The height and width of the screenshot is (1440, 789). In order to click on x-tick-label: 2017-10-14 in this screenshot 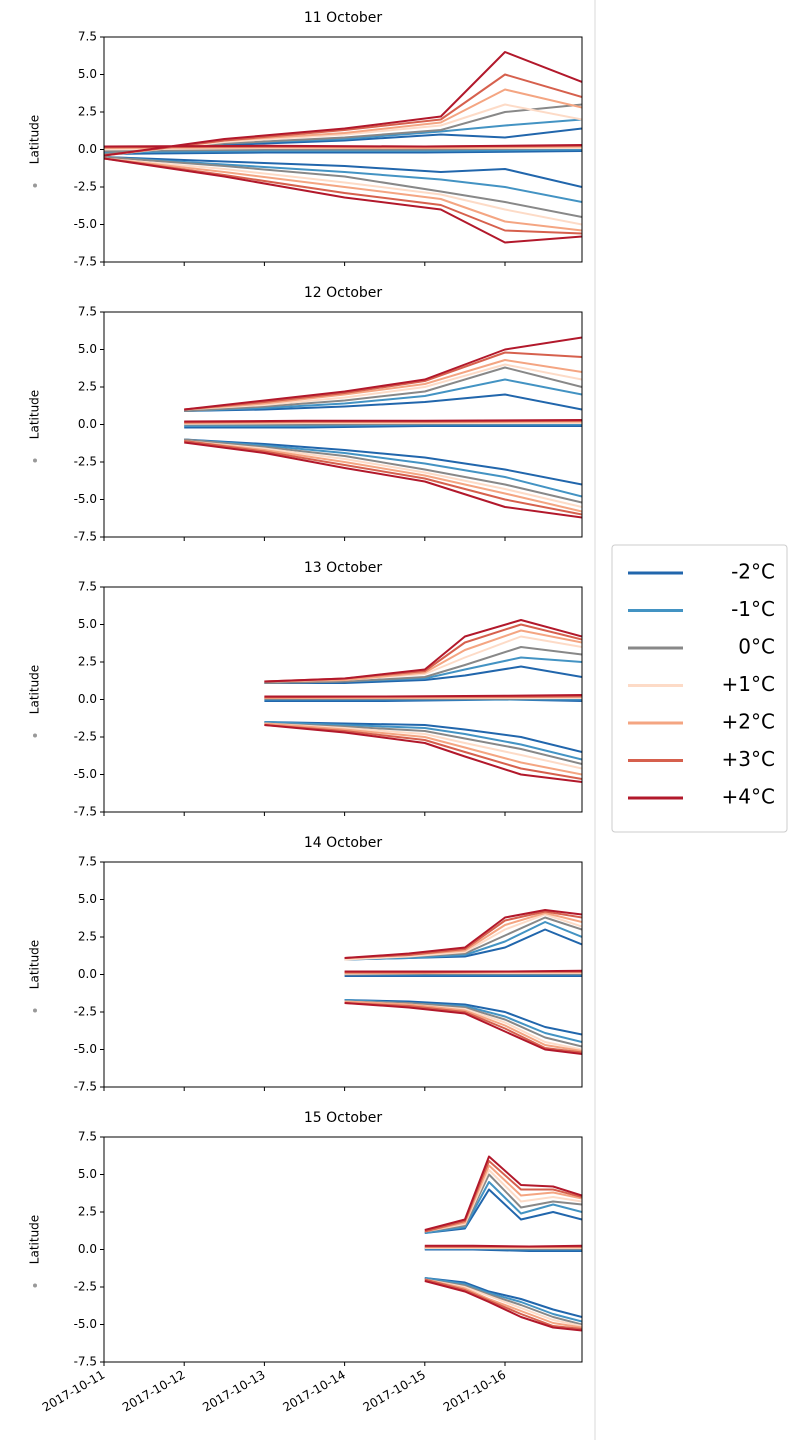, I will do `click(313, 1391)`.